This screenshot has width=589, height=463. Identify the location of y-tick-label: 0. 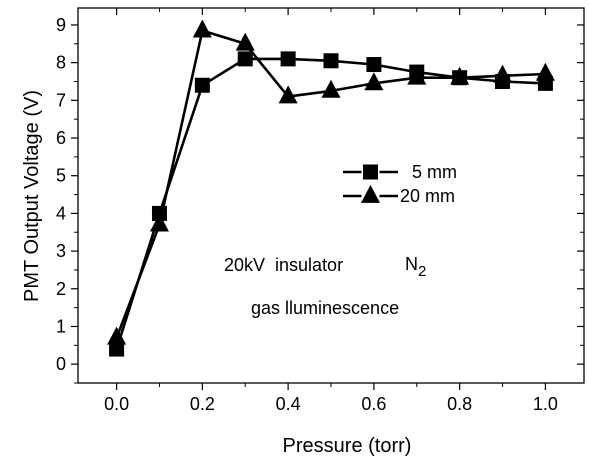
(61, 364).